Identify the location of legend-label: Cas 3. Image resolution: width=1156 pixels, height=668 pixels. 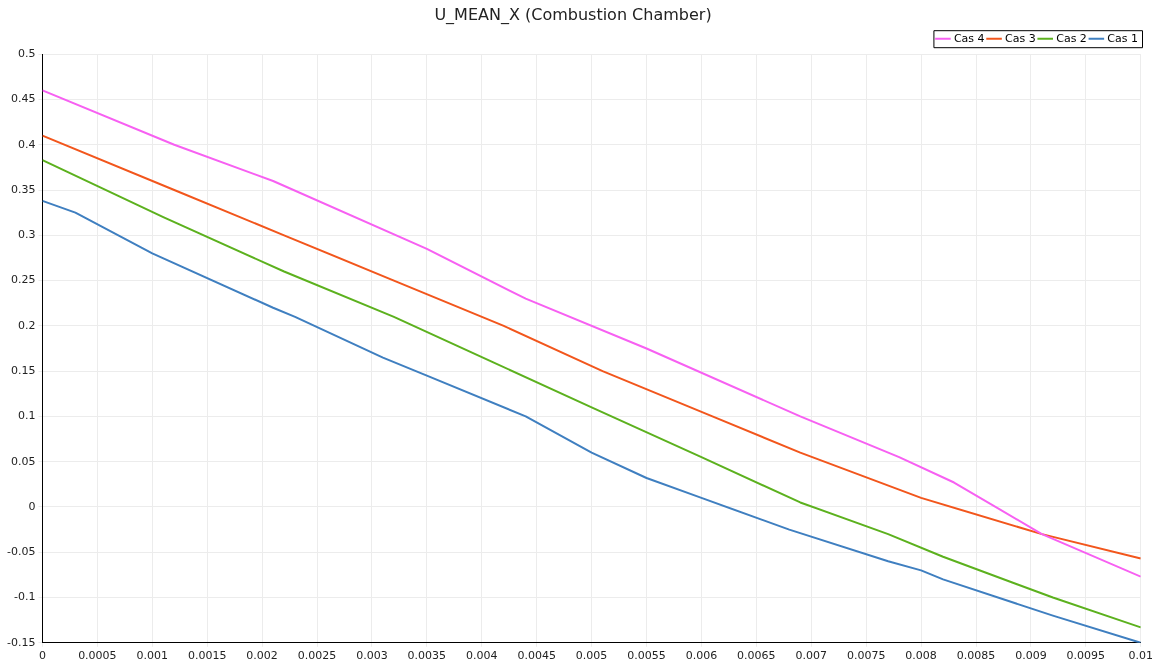
(1020, 38).